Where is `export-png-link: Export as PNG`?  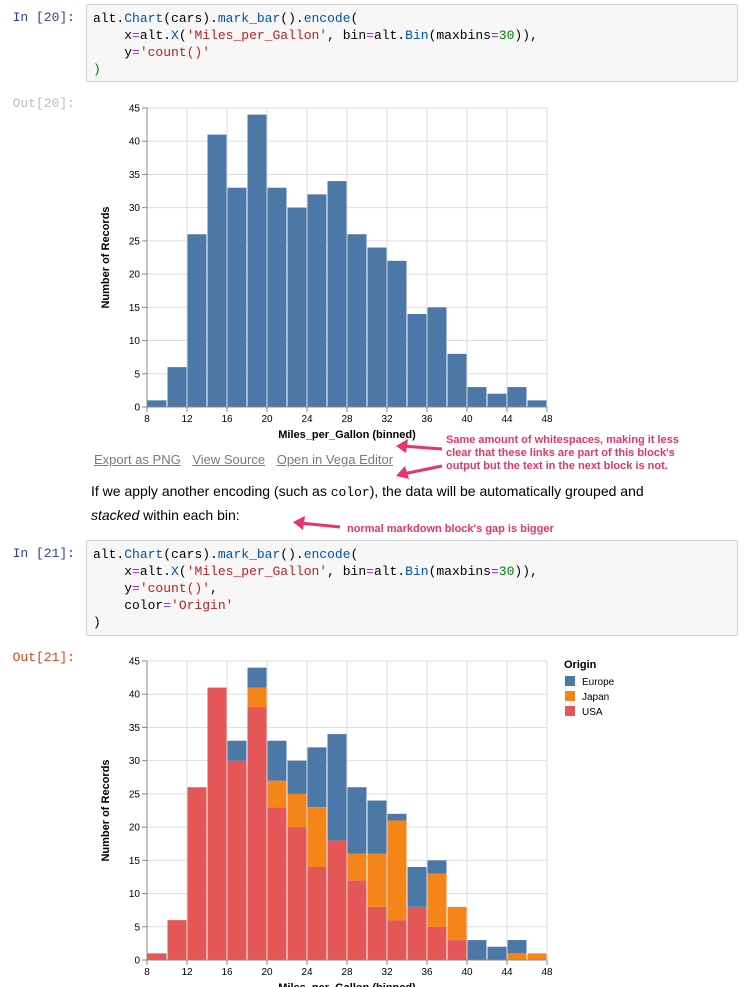 export-png-link: Export as PNG is located at coordinates (137, 459).